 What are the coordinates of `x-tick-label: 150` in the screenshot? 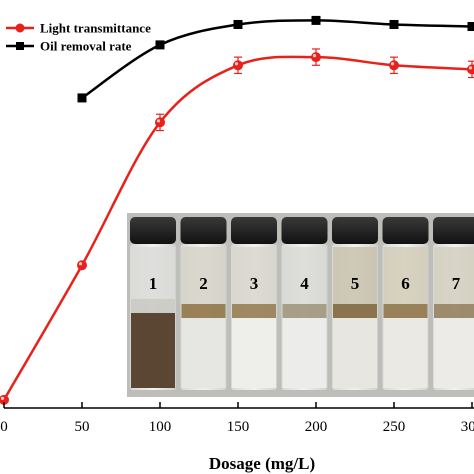 It's located at (238, 427).